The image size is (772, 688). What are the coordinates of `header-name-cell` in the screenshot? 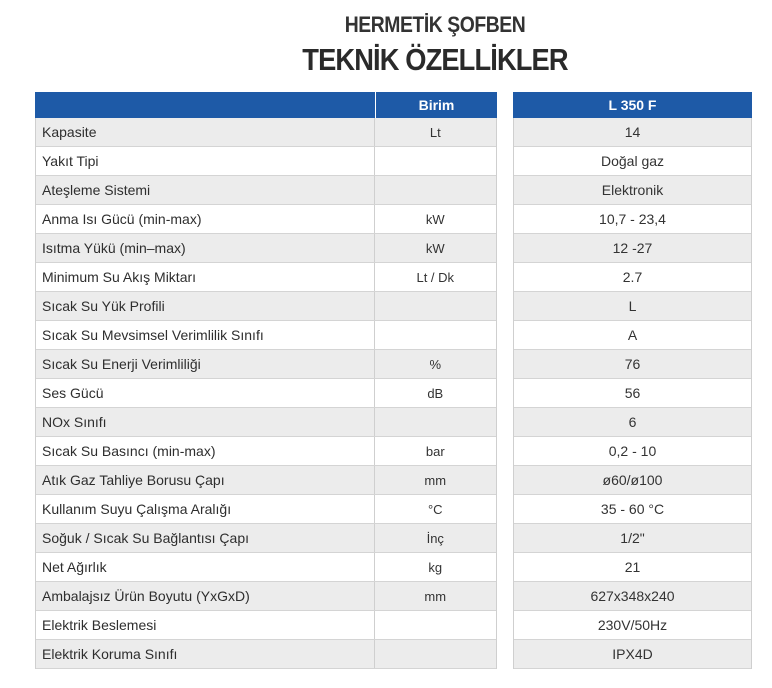 It's located at (205, 105).